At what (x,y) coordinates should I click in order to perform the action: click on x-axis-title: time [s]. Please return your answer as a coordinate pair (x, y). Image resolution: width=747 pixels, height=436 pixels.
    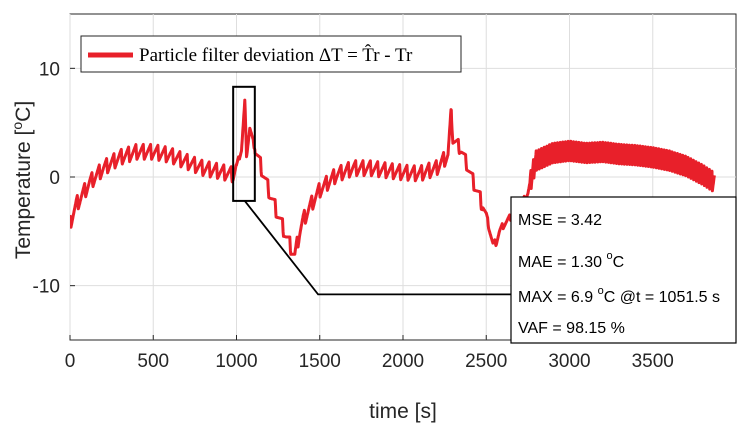
    Looking at the image, I should click on (403, 411).